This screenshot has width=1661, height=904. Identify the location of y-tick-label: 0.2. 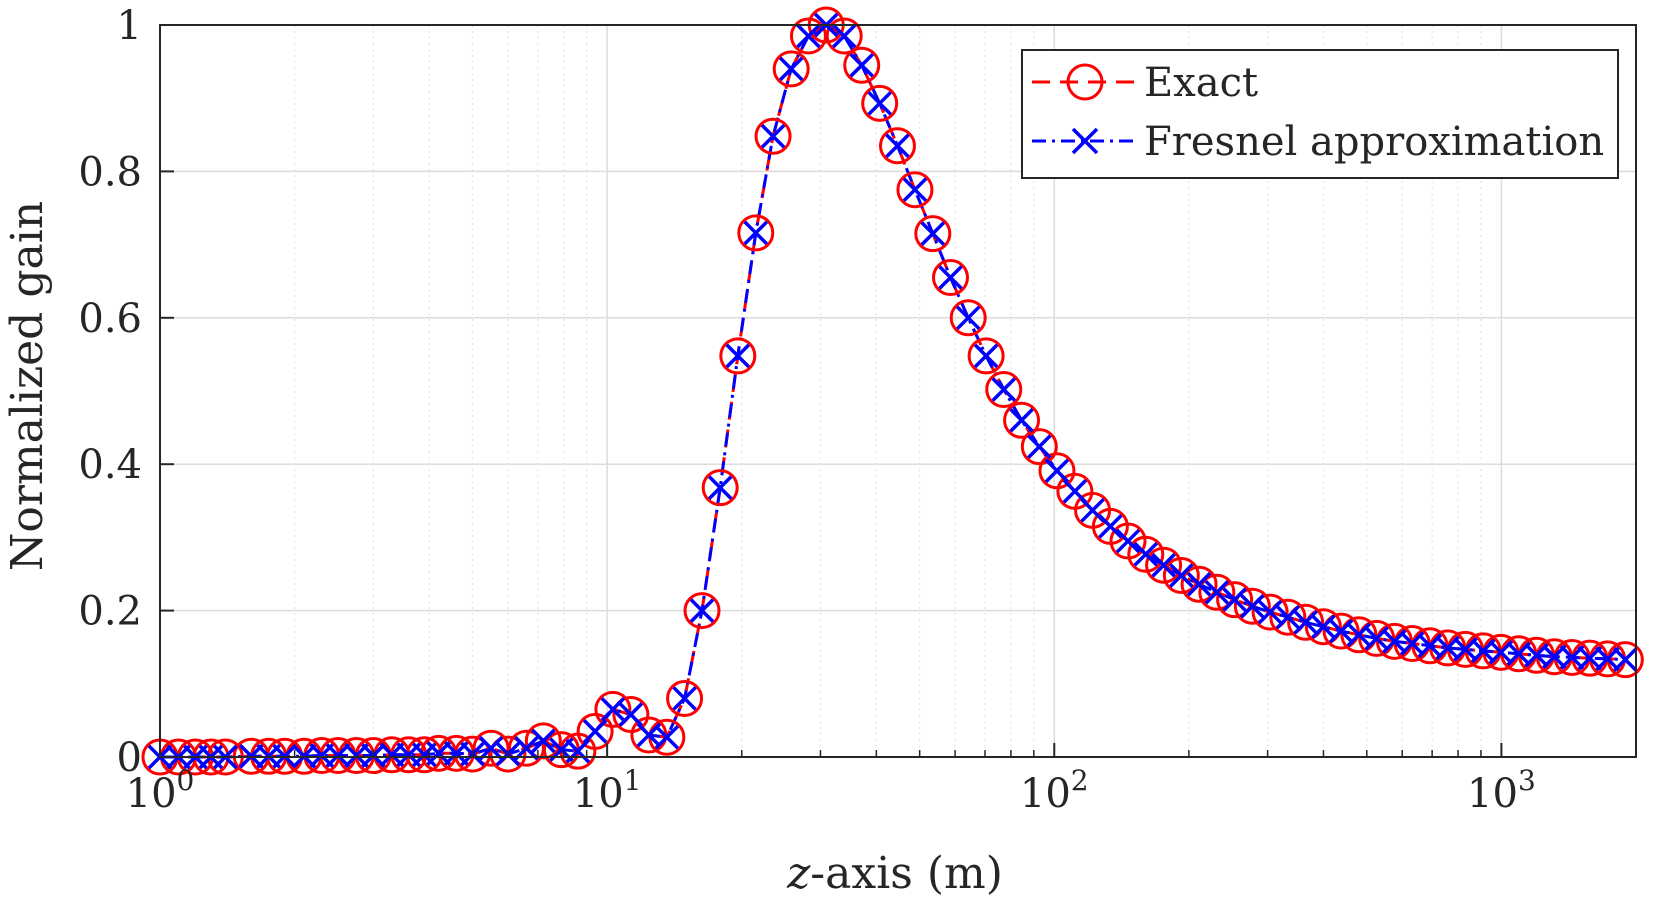
(110, 612).